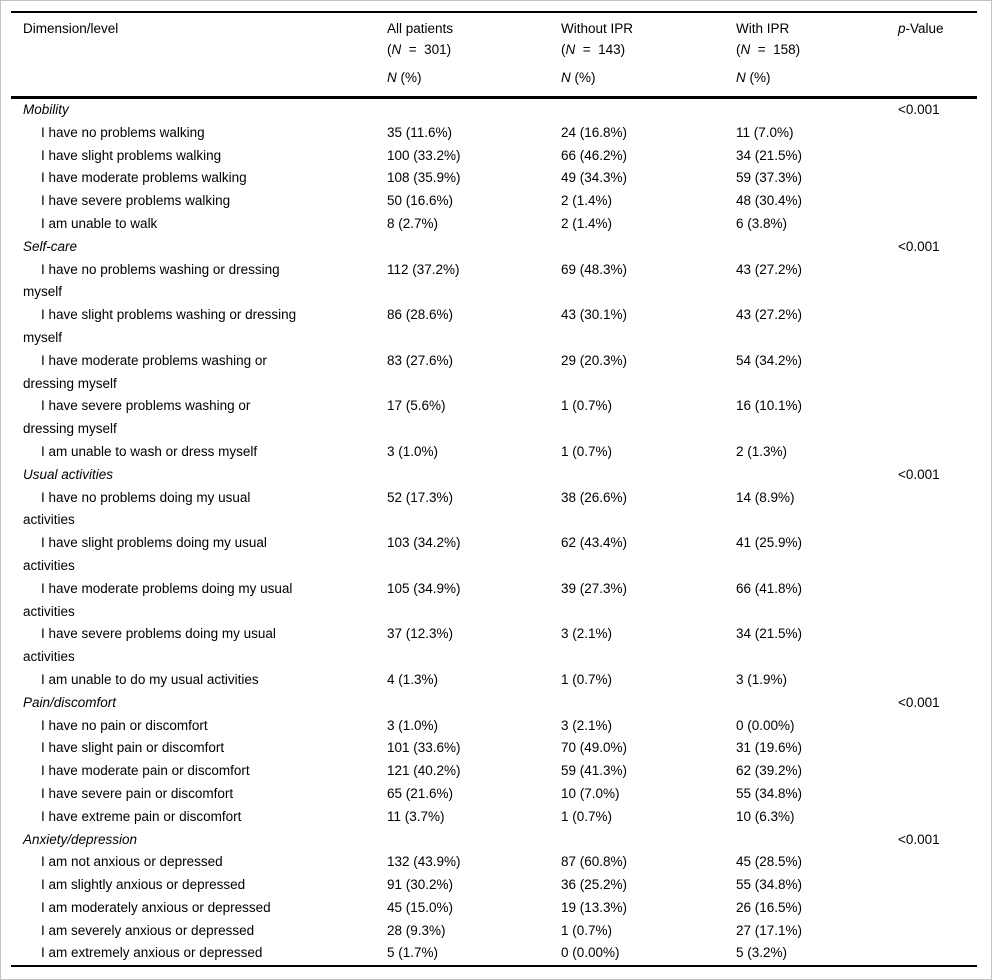 The height and width of the screenshot is (980, 992). Describe the element at coordinates (594, 360) in the screenshot. I see `without-ipr-value: 29 (20.3%)` at that location.